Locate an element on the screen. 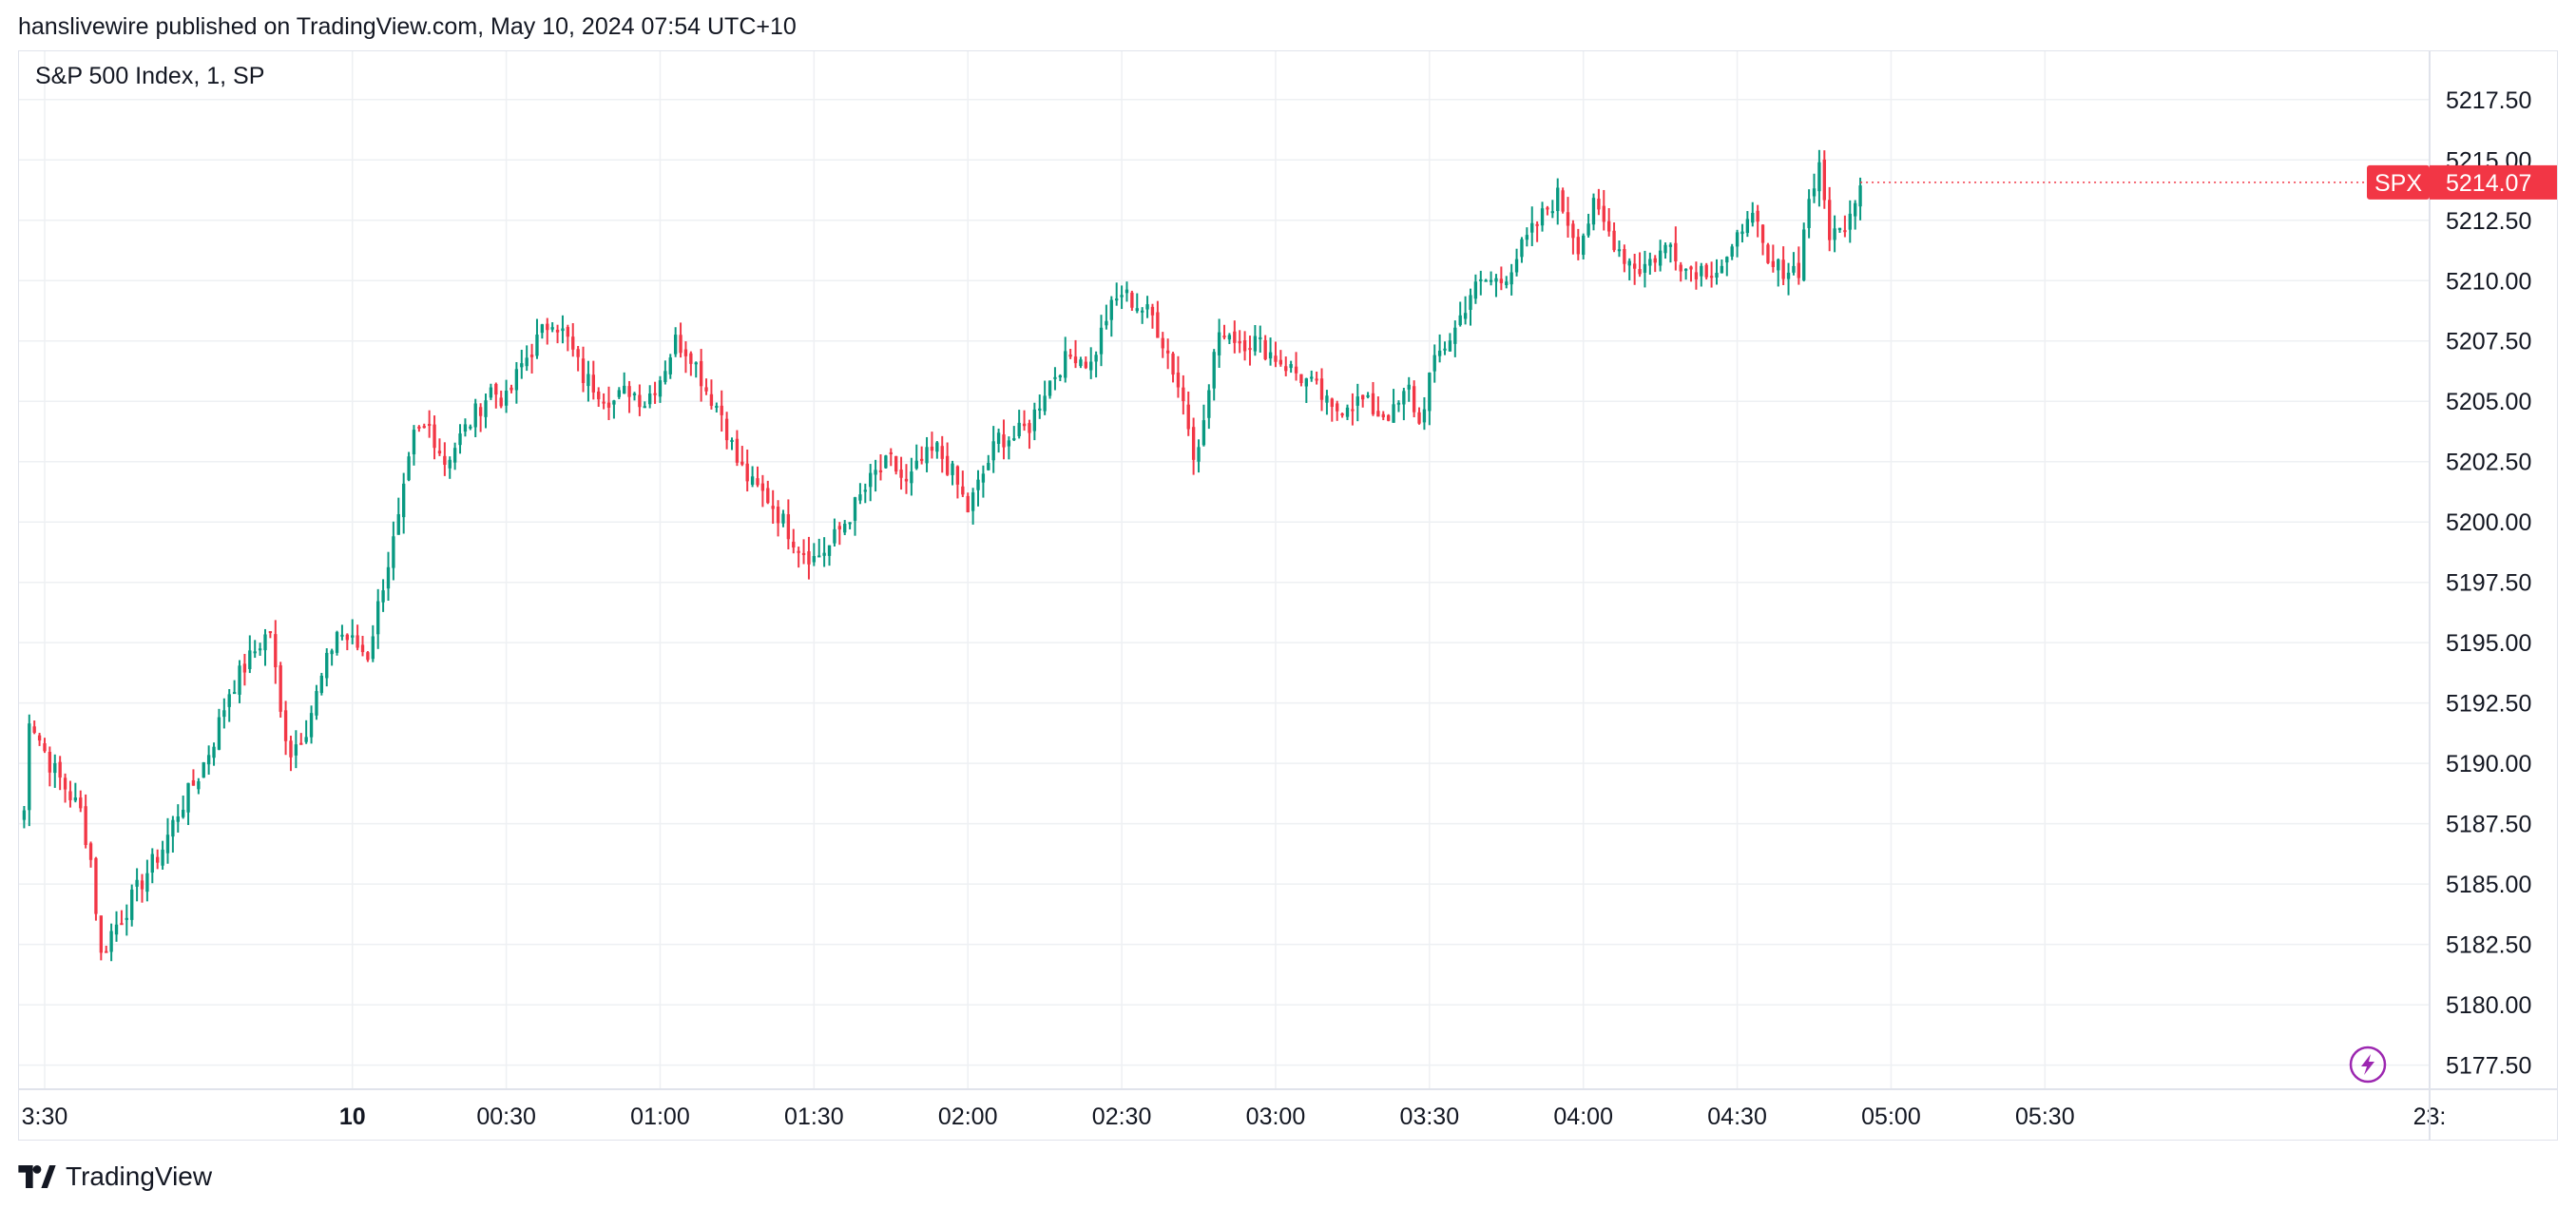 The image size is (2576, 1209). x-tick-label: 05:30 is located at coordinates (2045, 1116).